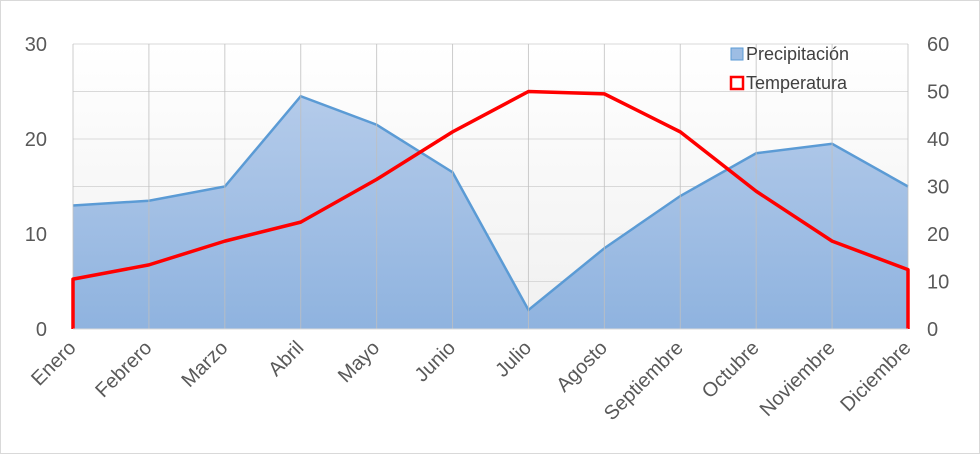  Describe the element at coordinates (435, 361) in the screenshot. I see `x-tick-label: Junio` at that location.